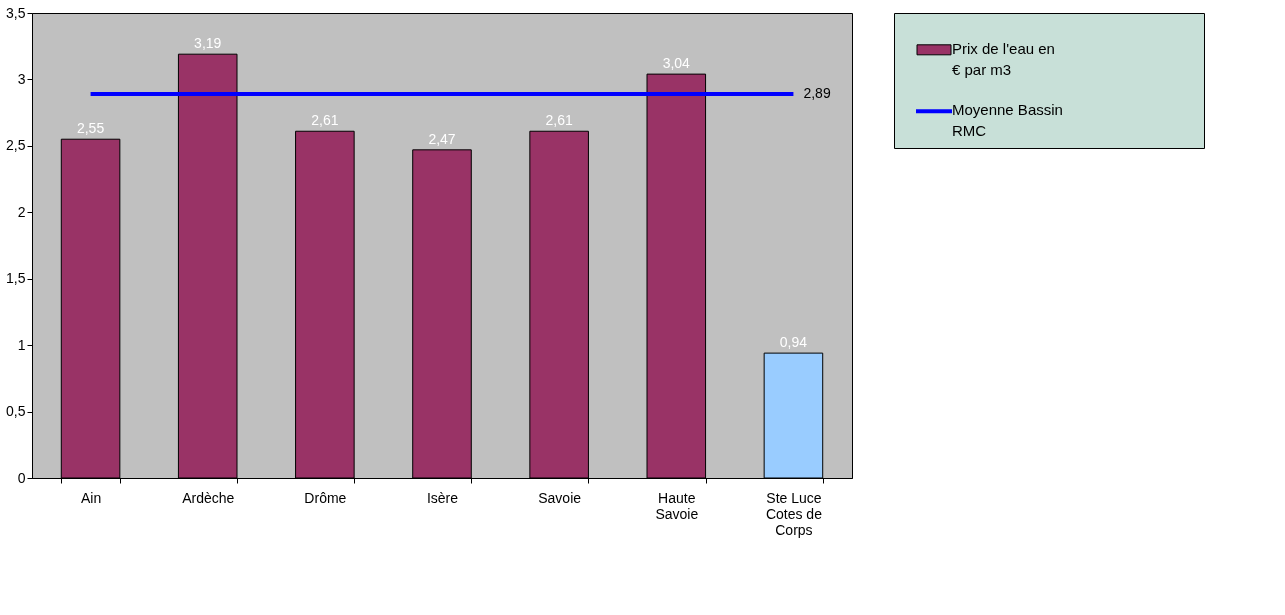 This screenshot has height=615, width=1285. Describe the element at coordinates (16, 12) in the screenshot. I see `y-tick-label: 3,5` at that location.